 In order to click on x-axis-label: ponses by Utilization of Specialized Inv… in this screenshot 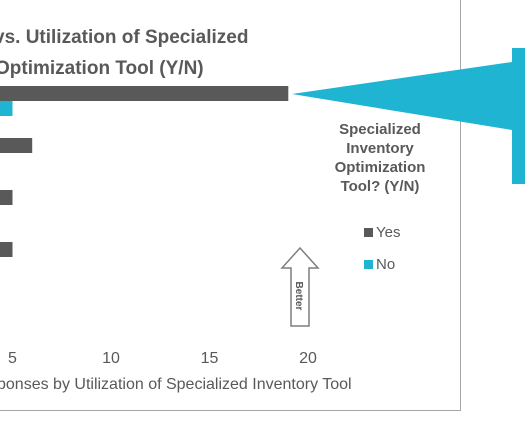, I will do `click(176, 384)`.